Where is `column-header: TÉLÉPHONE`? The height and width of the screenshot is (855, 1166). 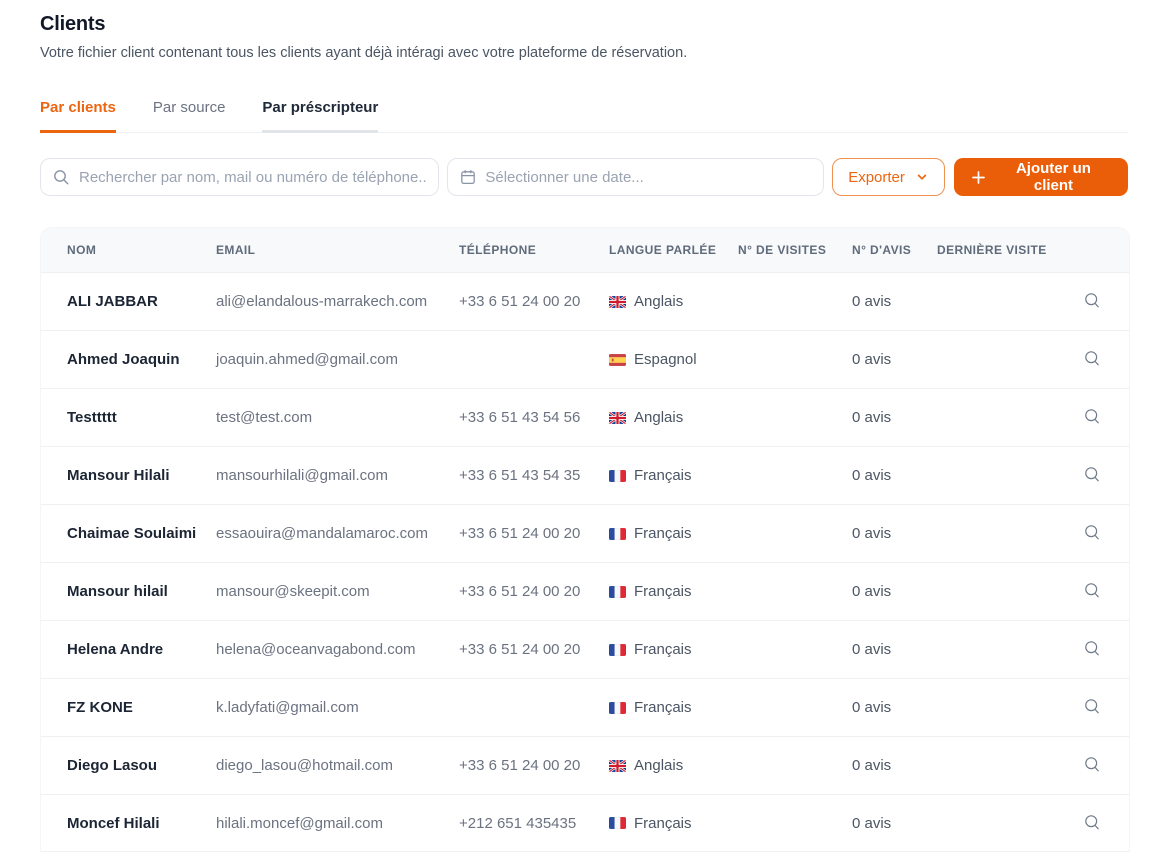
column-header: TÉLÉPHONE is located at coordinates (534, 250).